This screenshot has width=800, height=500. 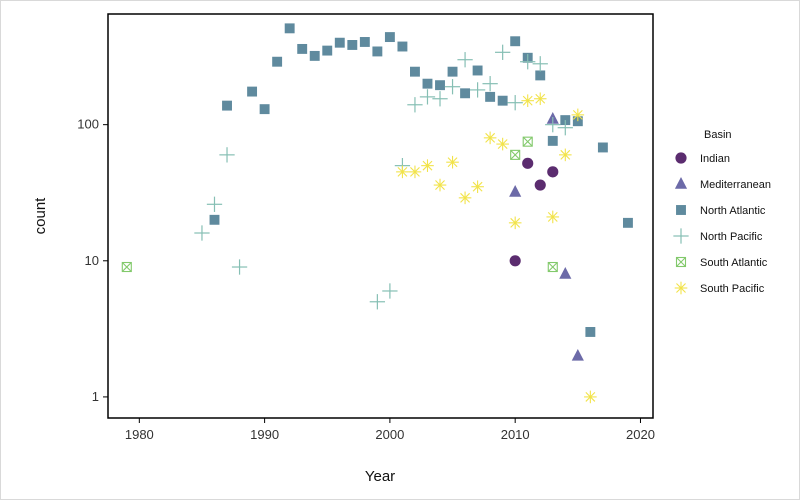 I want to click on x-tick-label: 2010, so click(x=515, y=434).